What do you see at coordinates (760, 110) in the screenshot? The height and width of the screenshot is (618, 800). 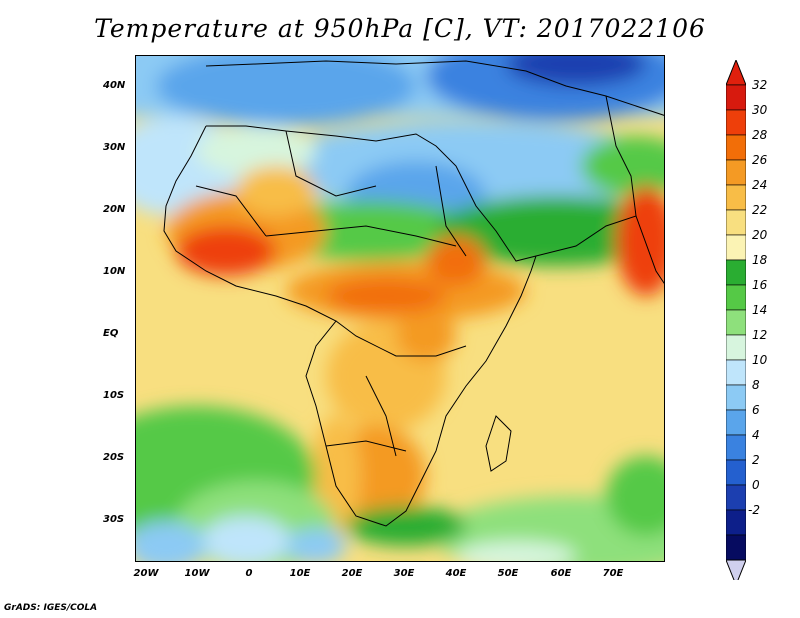 I see `colorbar-label-30: 30` at bounding box center [760, 110].